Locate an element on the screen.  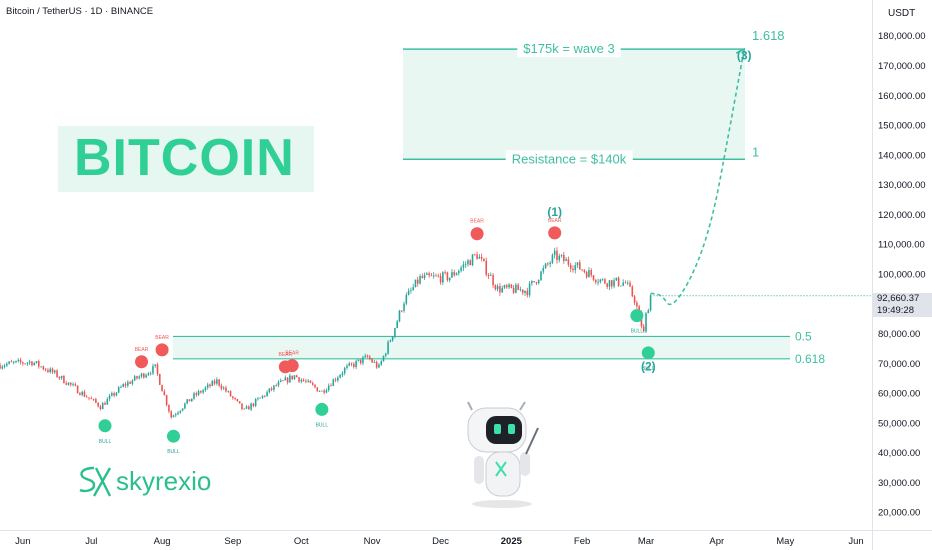
price-tick-label: 40,000.00 is located at coordinates (899, 453).